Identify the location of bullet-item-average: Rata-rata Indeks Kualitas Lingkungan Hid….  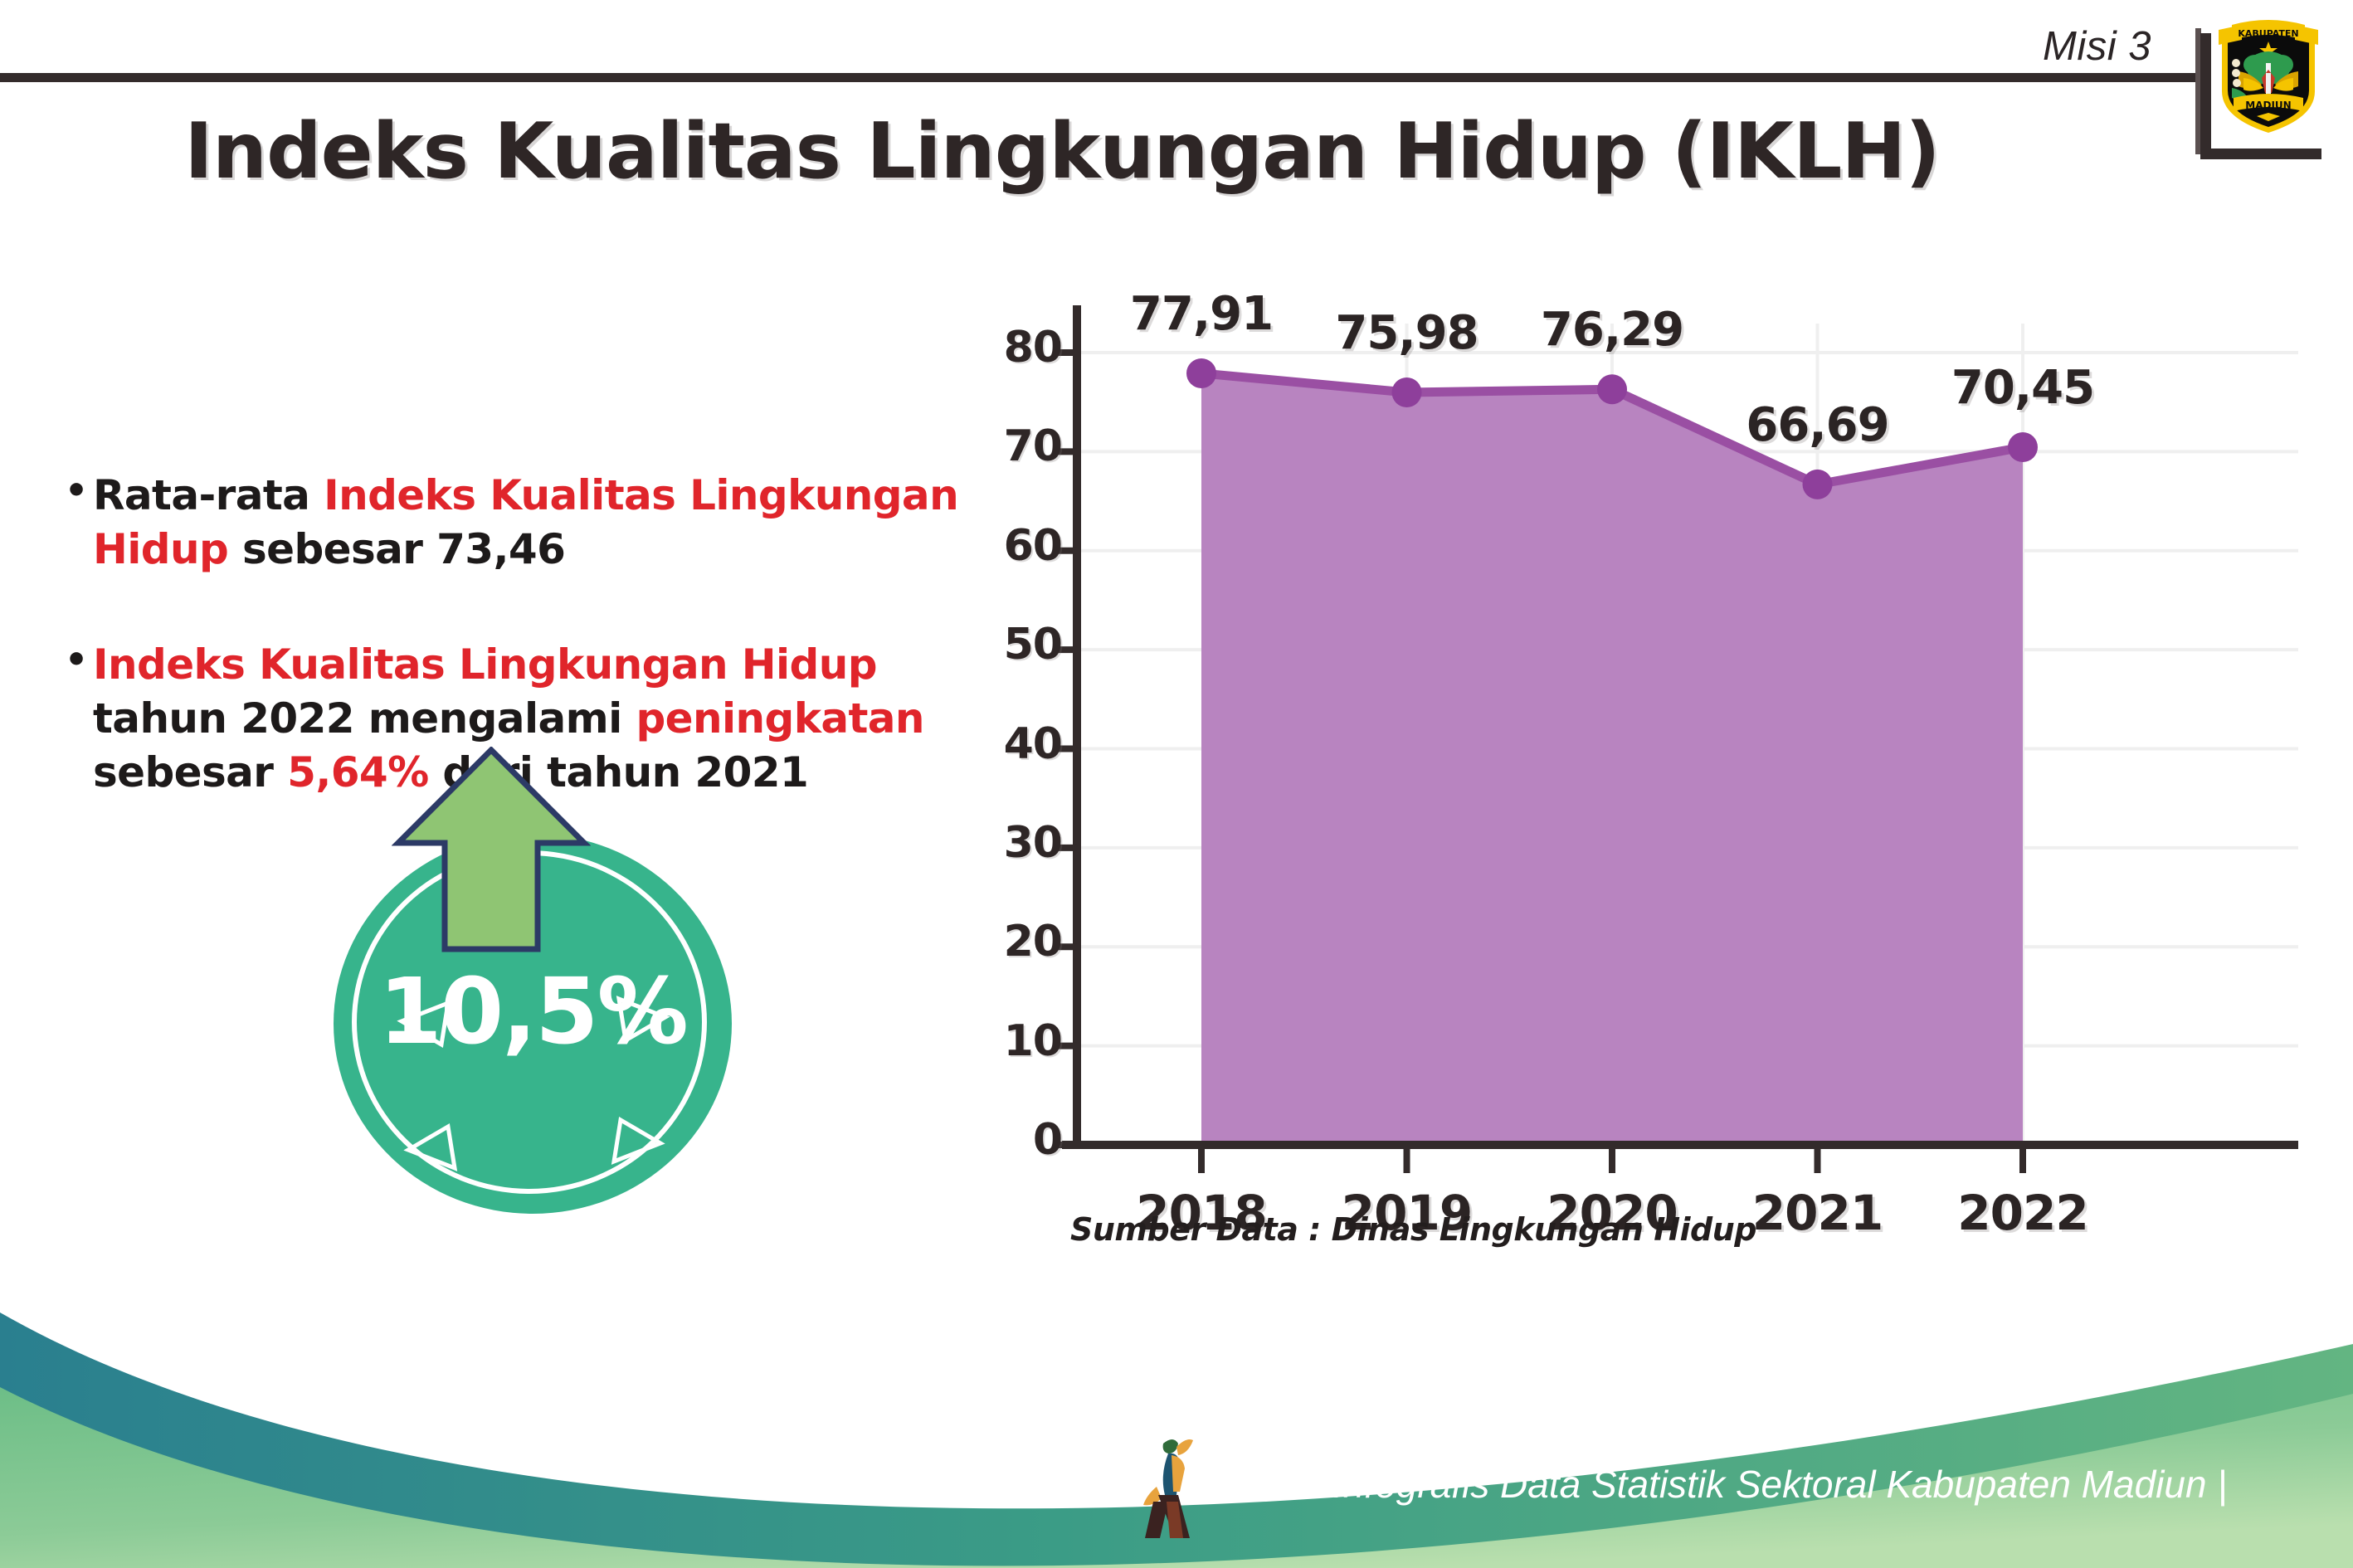
(525, 522).